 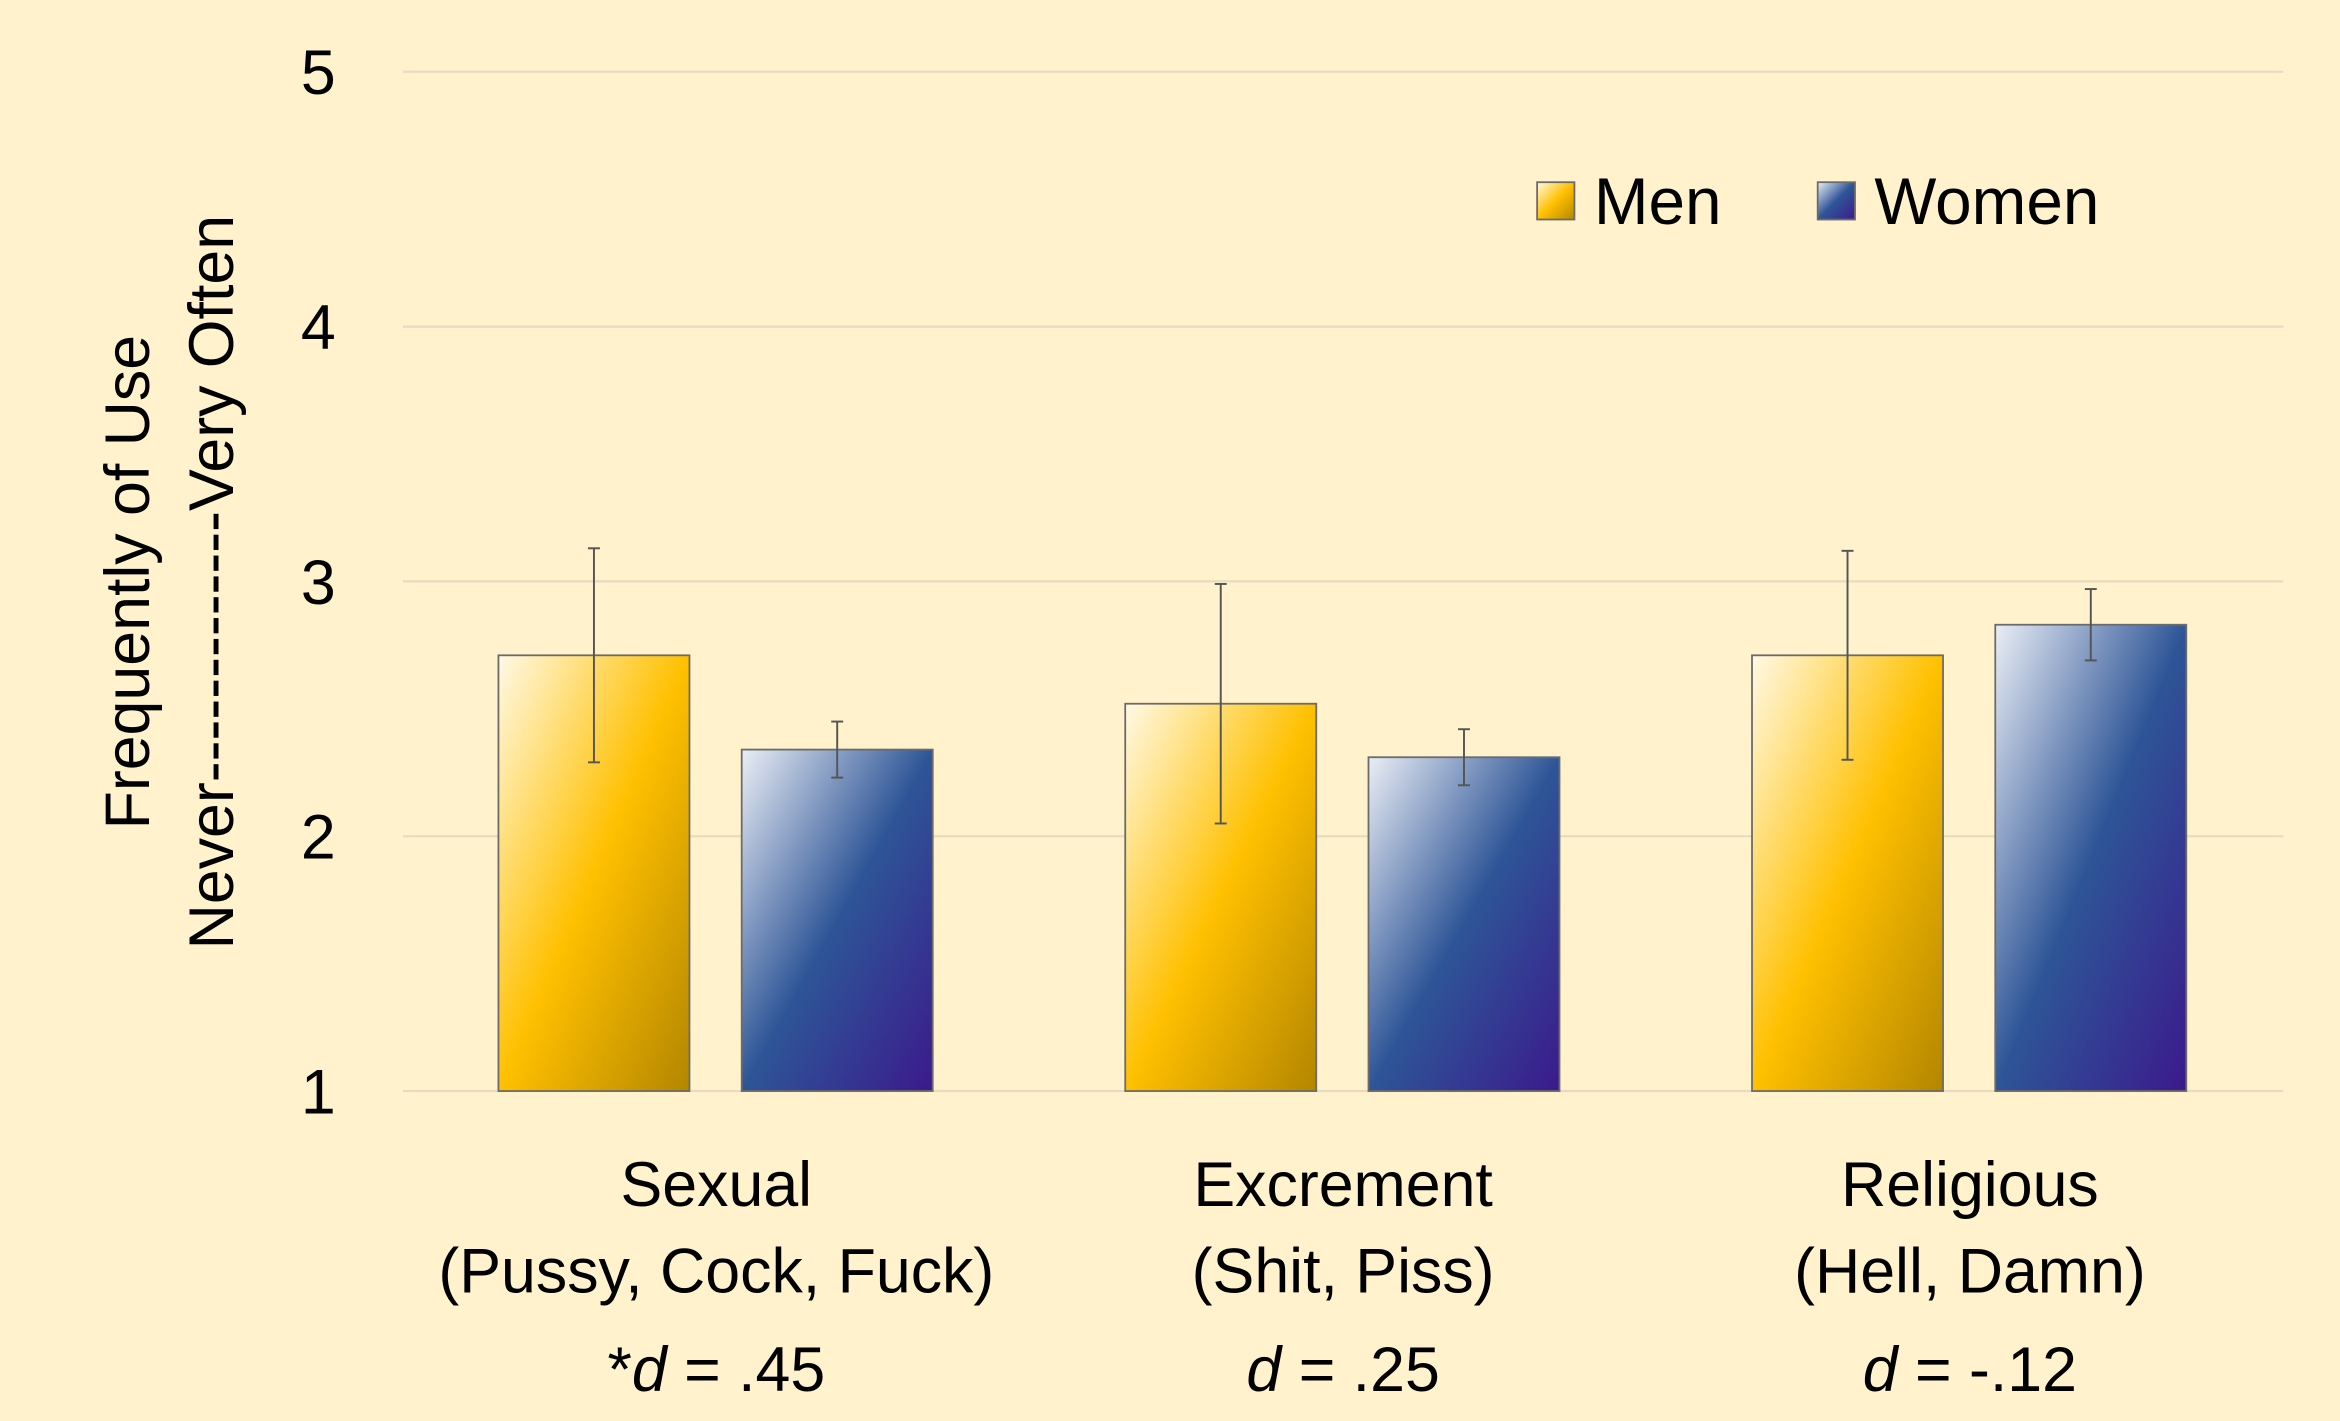 I want to click on effect-size-part: *, so click(x=619, y=1370).